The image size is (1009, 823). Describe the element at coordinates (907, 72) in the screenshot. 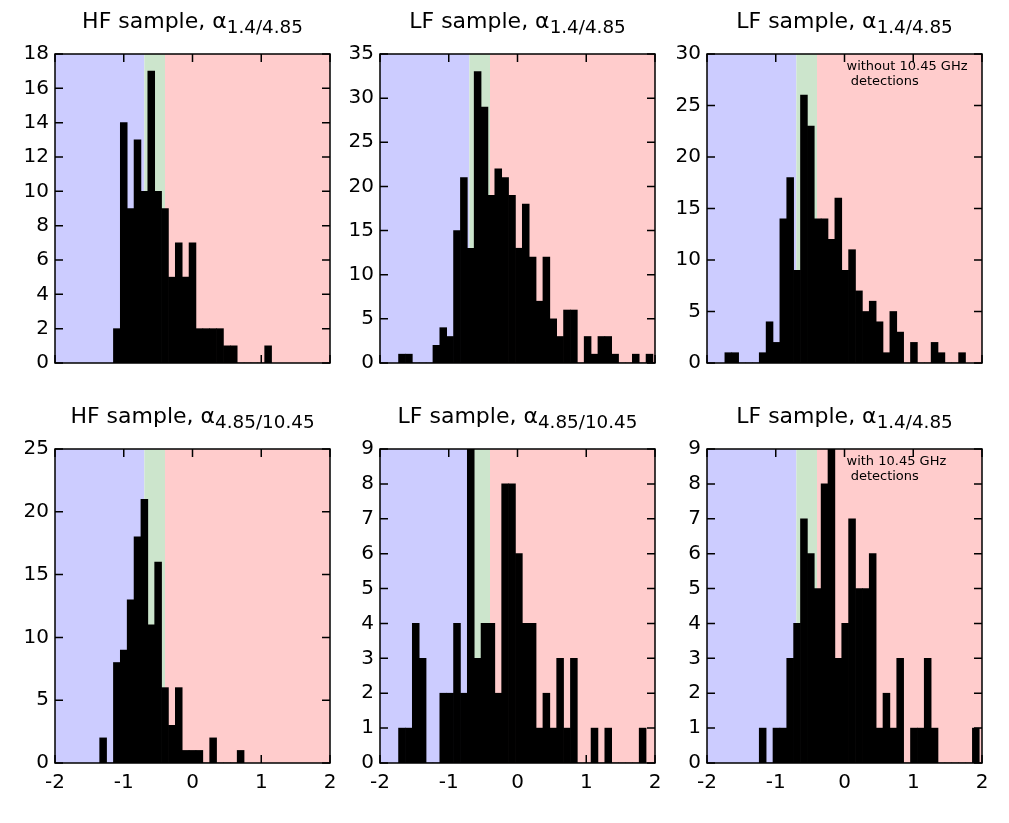

I see `annotation: without 10.45 GHz detections` at that location.